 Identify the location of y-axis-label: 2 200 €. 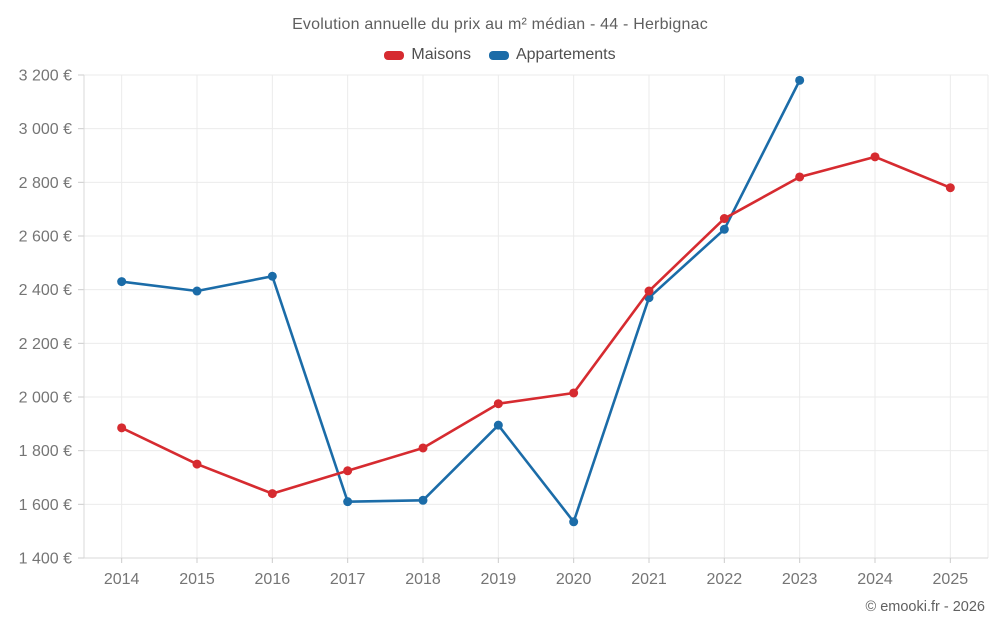
(45, 344).